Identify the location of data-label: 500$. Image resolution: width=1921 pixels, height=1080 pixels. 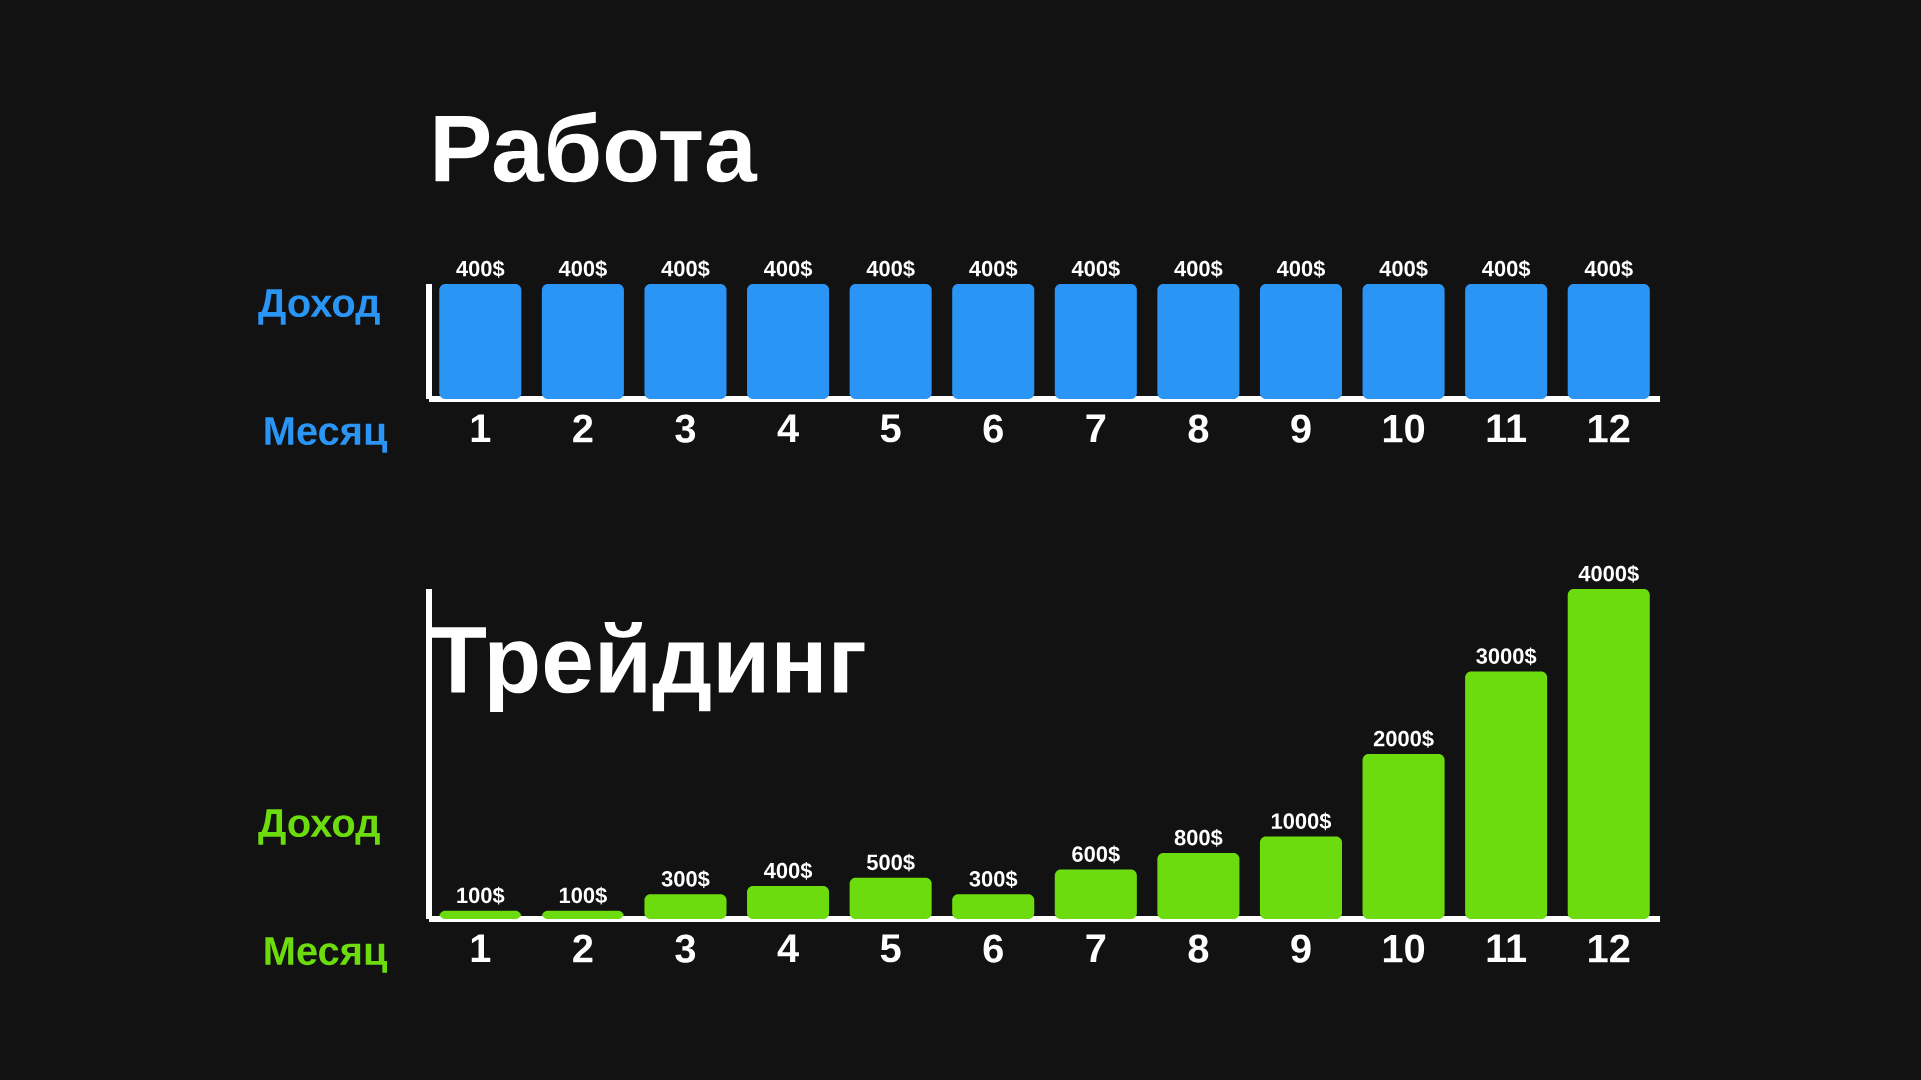
(890, 862).